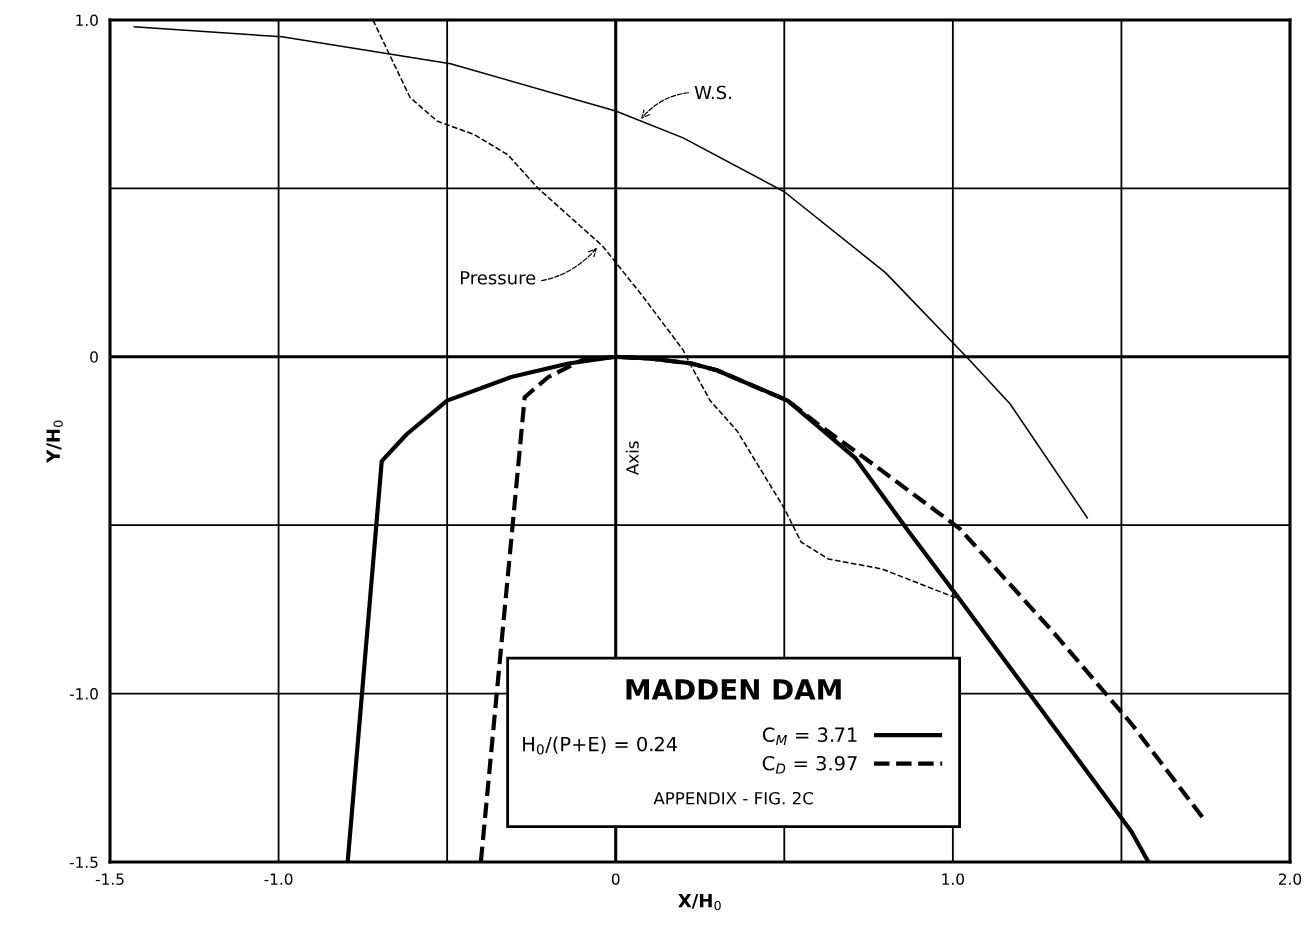 The image size is (1305, 938). I want to click on x-tick-label: 1.0, so click(953, 879).